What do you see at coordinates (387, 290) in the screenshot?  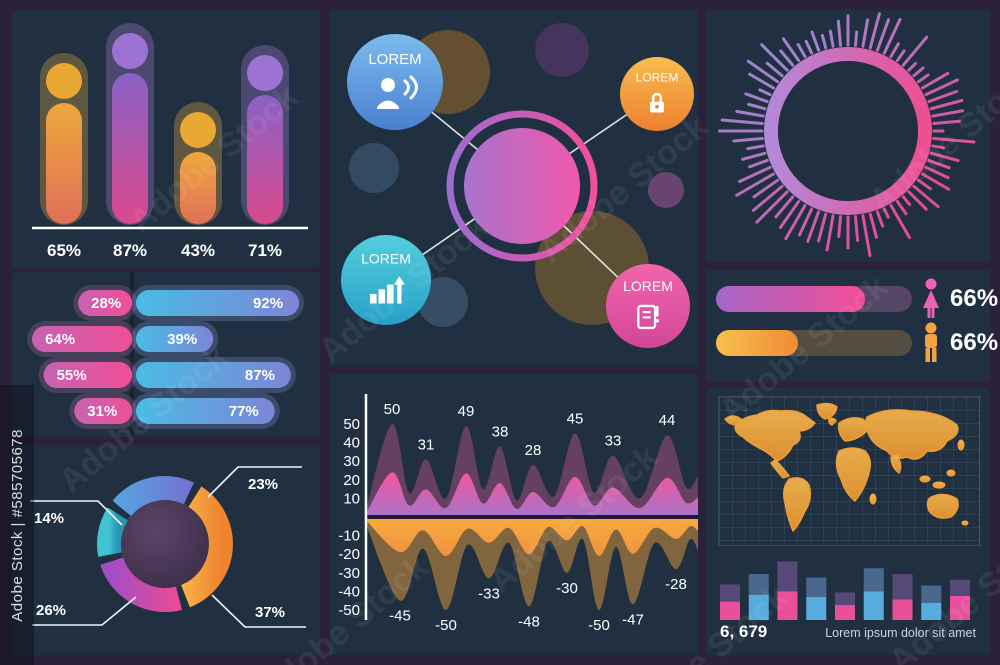 I see `chart-growth-icon` at bounding box center [387, 290].